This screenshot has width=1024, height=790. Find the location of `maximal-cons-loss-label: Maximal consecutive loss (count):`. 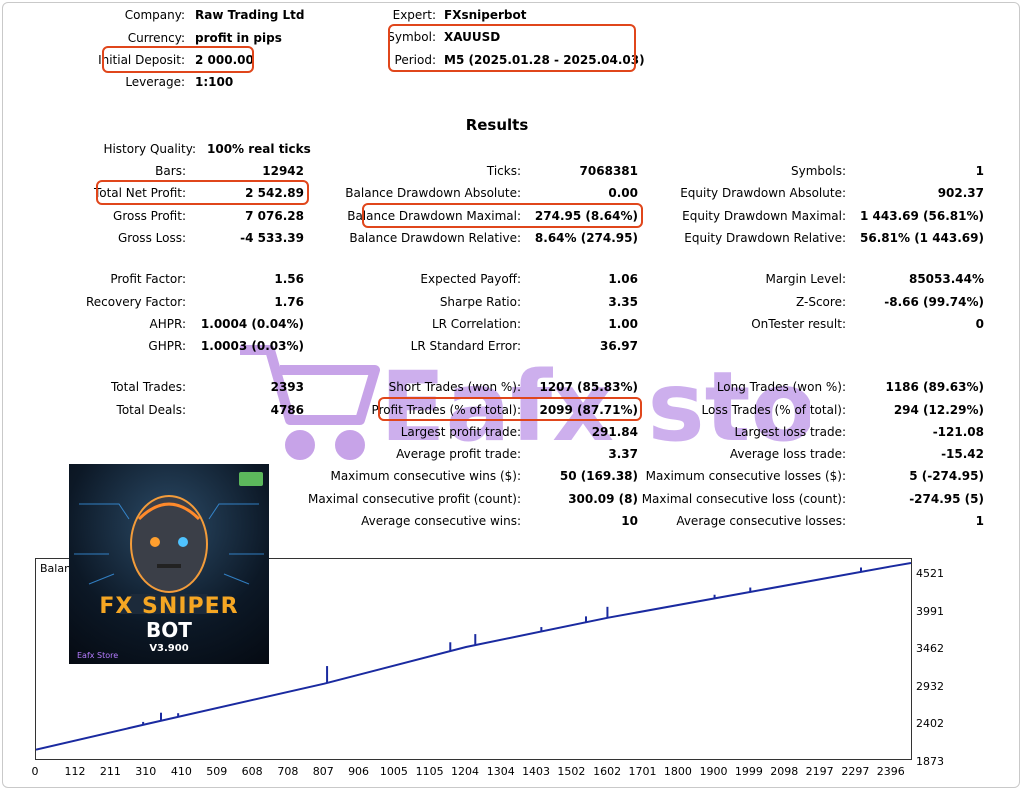

maximal-cons-loss-label: Maximal consecutive loss (count): is located at coordinates (743, 499).